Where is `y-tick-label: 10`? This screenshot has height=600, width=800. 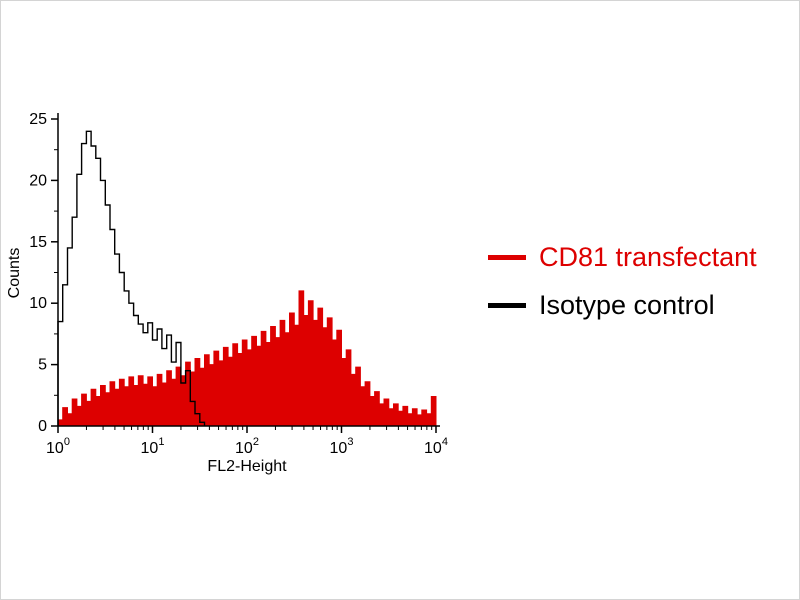
y-tick-label: 10 is located at coordinates (38, 303).